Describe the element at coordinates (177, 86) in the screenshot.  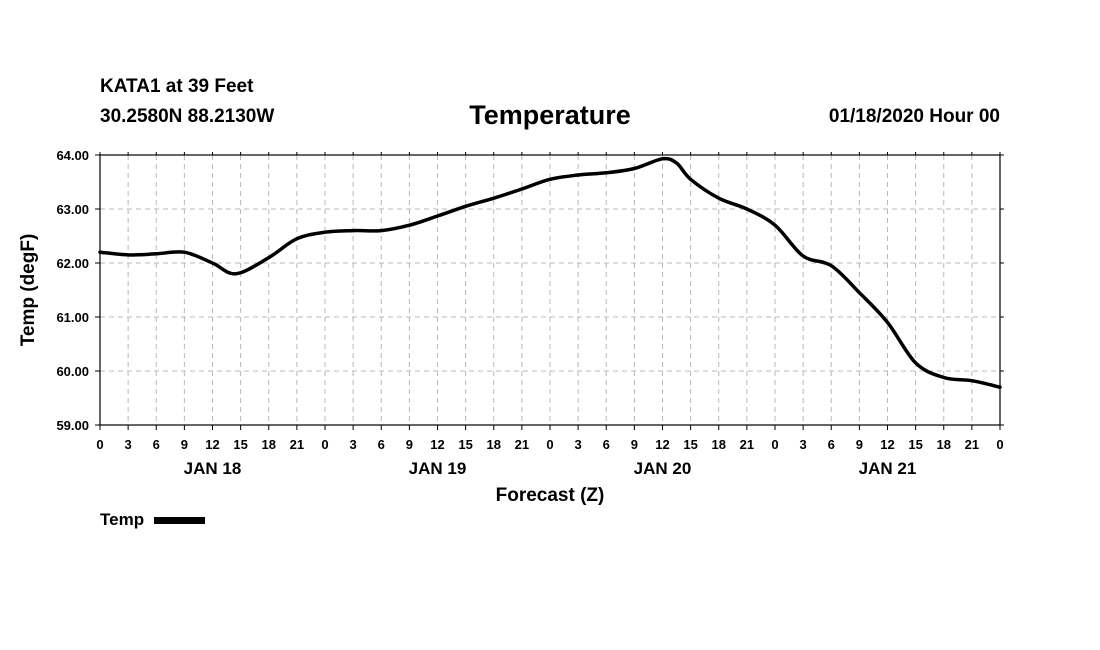
I see `station-label: KATA1 at 39 Feet` at that location.